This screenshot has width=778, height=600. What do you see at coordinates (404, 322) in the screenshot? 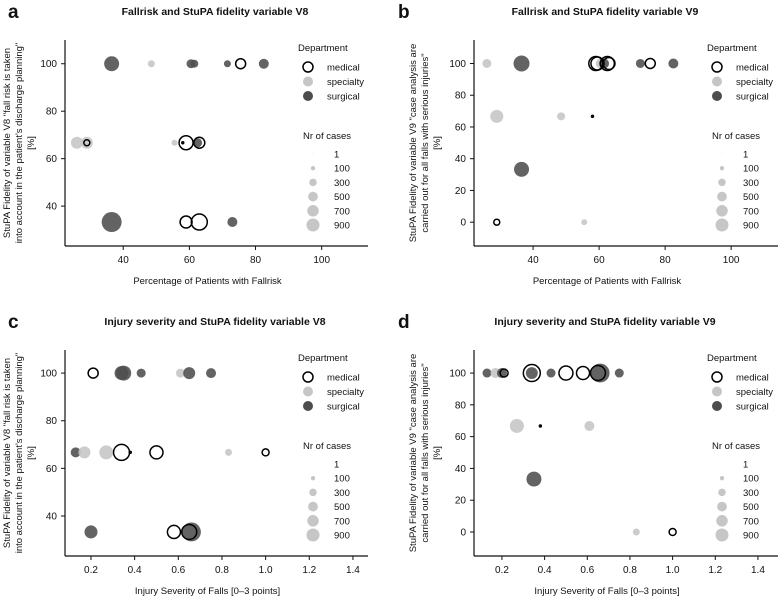
I see `panel-letter: d` at bounding box center [404, 322].